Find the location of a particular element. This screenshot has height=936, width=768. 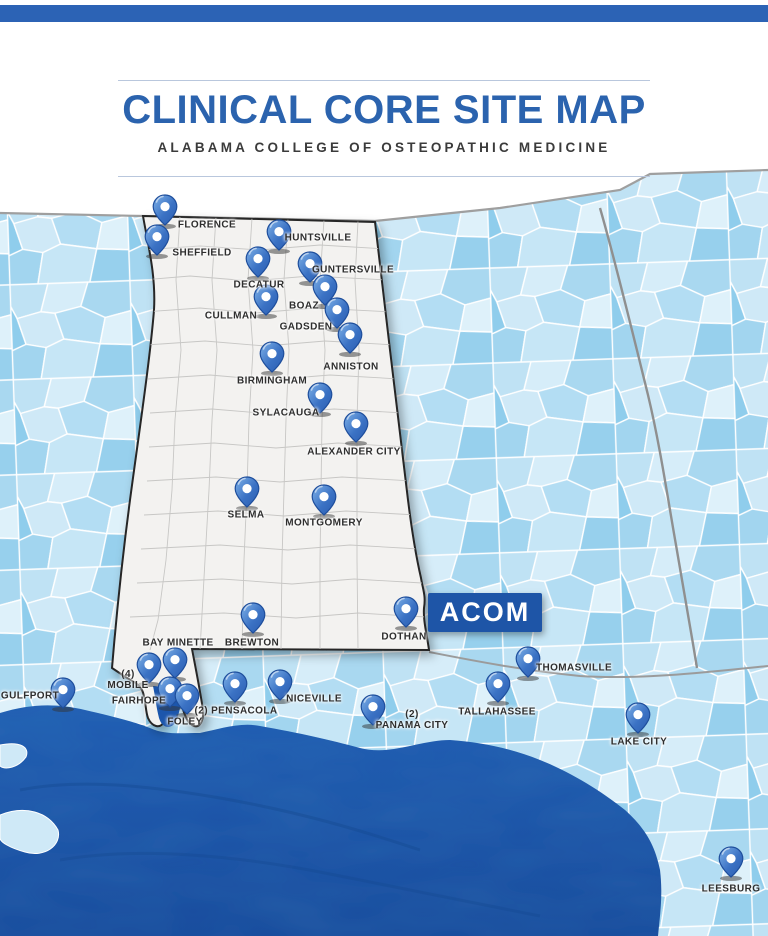

pin-label-foley: FOLEY is located at coordinates (185, 722).